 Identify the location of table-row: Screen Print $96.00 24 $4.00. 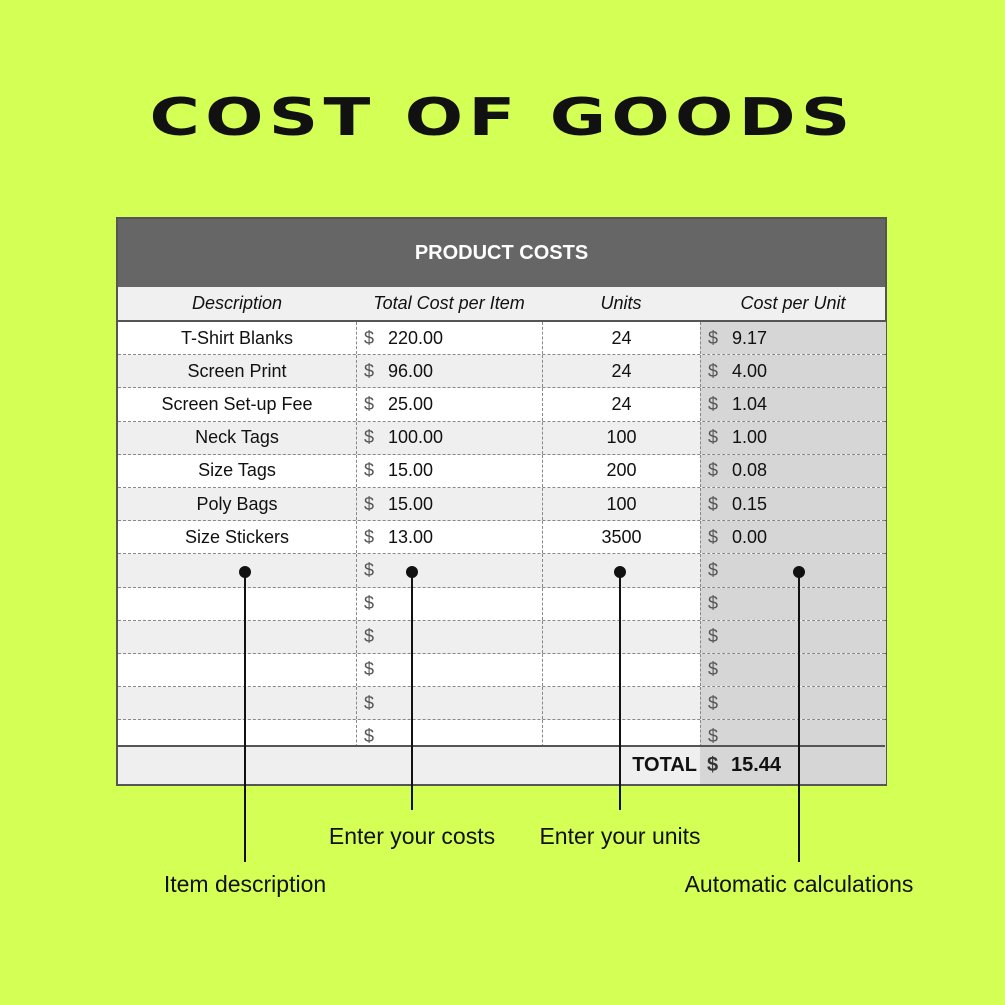
(502, 372).